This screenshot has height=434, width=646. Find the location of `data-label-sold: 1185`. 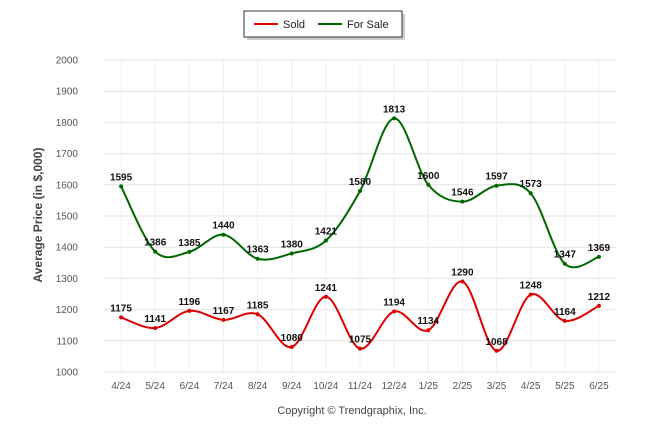

data-label-sold: 1185 is located at coordinates (258, 305).